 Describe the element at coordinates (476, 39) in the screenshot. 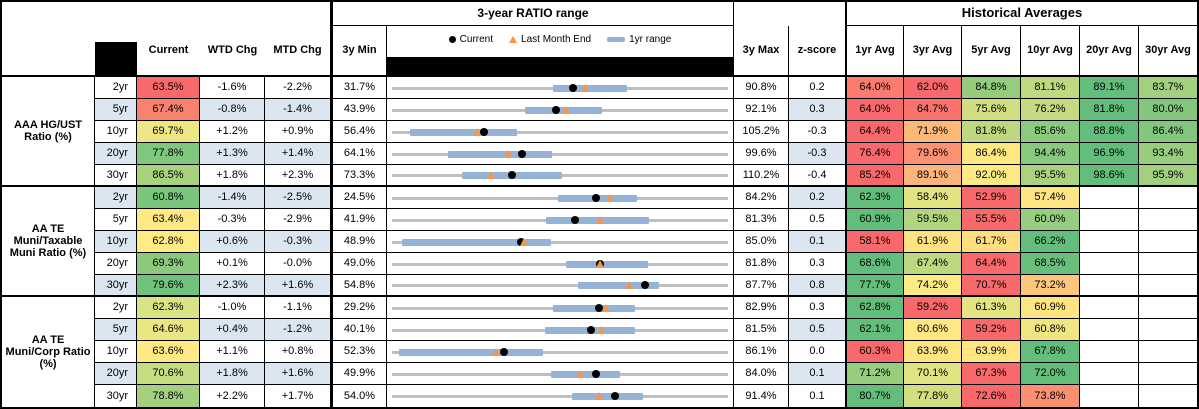

I see `legend-label-current: Current` at that location.